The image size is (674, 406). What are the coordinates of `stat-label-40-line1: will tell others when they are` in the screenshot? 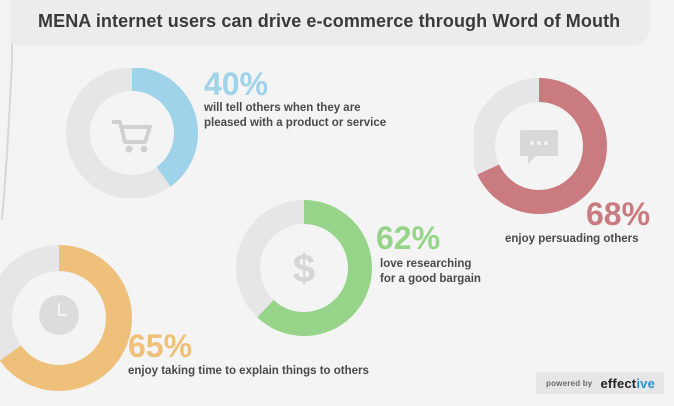 It's located at (282, 108).